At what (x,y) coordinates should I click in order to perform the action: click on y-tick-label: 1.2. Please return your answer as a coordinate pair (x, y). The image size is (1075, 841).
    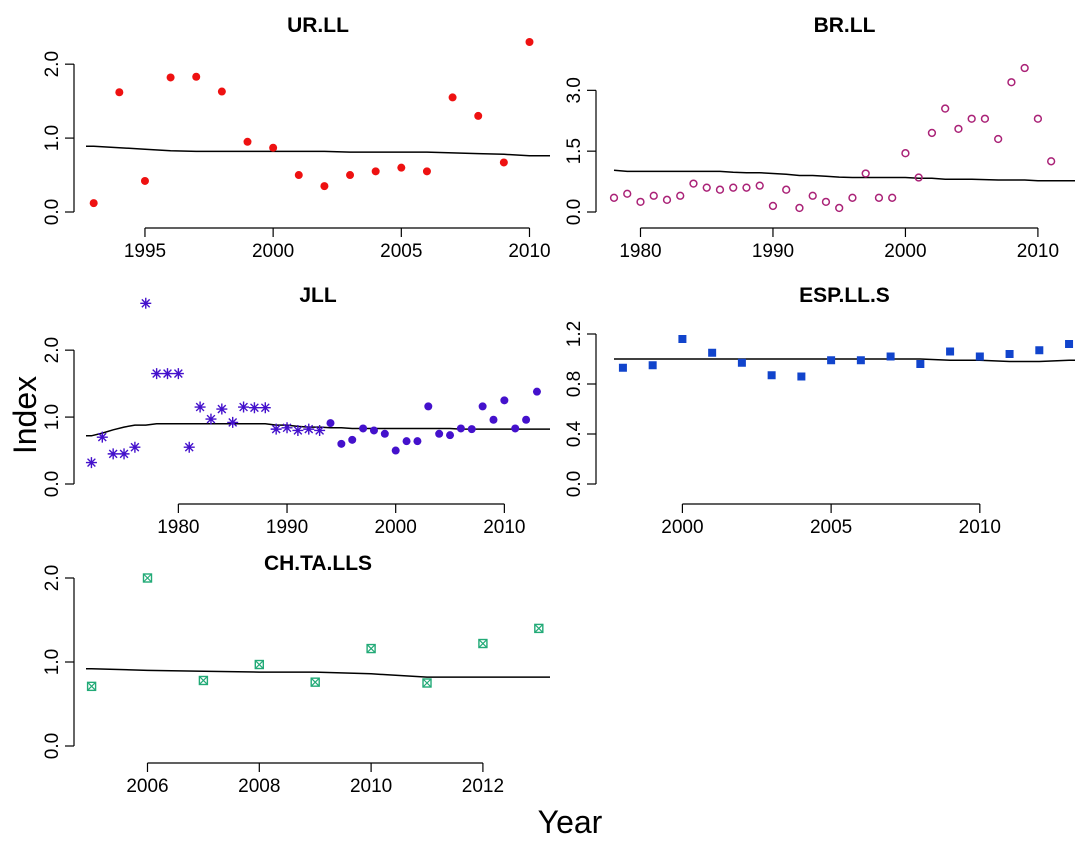
    Looking at the image, I should click on (574, 334).